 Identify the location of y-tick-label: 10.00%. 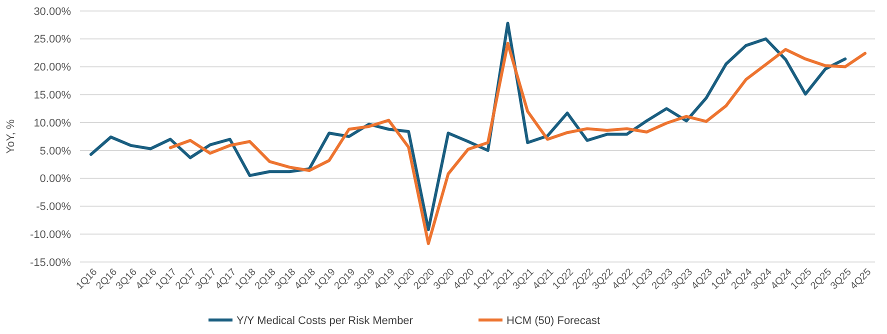
(53, 123).